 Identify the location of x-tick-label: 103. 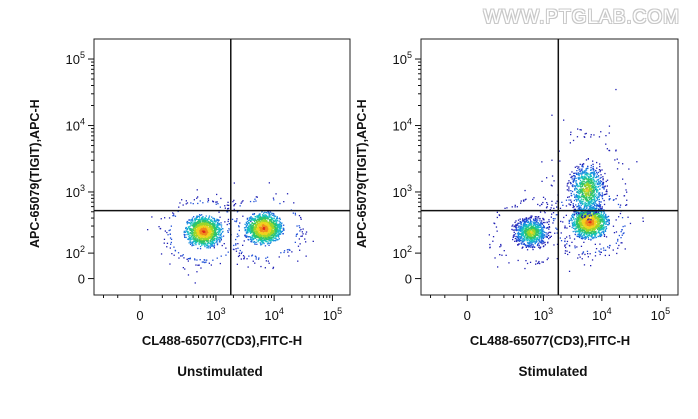
(215, 314).